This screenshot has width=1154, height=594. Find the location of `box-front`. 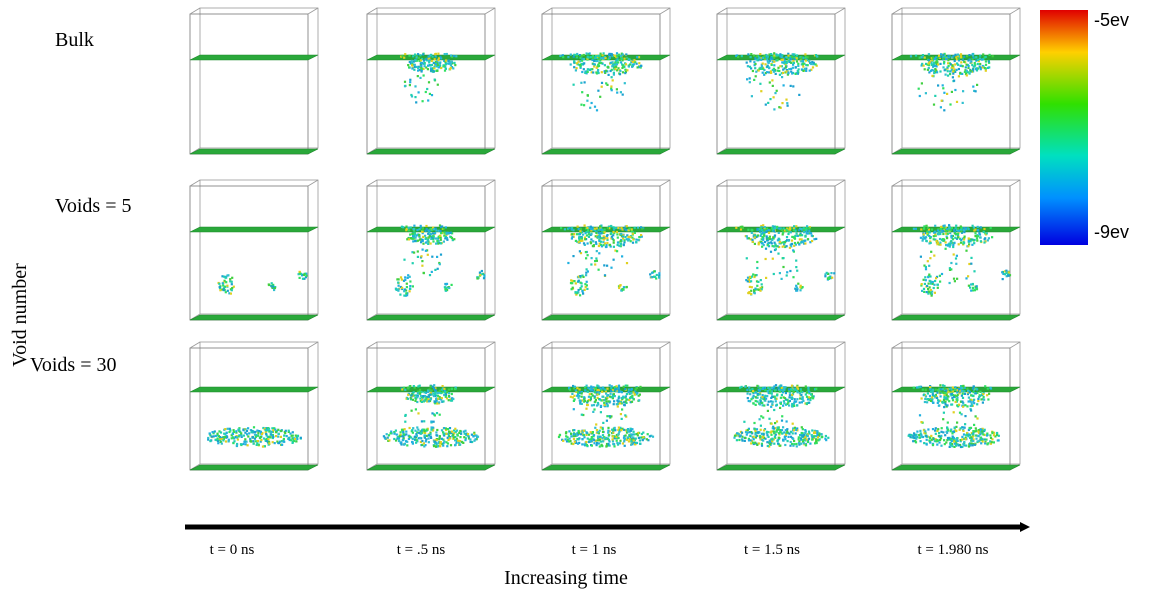

box-front is located at coordinates (951, 409).